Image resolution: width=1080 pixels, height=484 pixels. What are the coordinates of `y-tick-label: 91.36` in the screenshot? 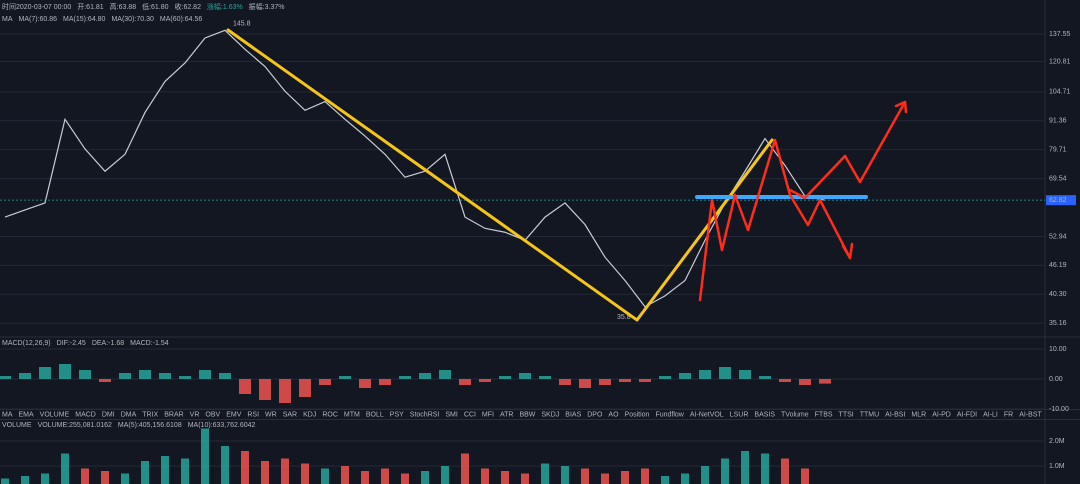 It's located at (1058, 121).